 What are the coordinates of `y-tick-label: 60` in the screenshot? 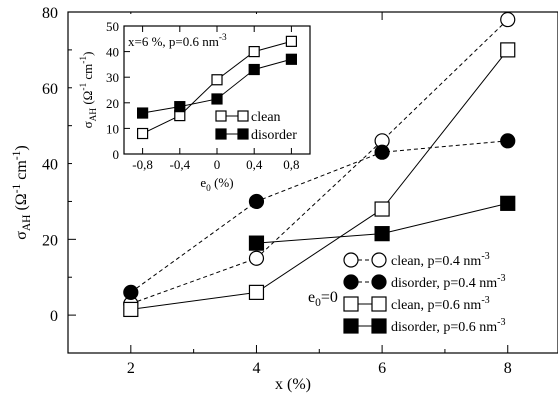 It's located at (50, 89).